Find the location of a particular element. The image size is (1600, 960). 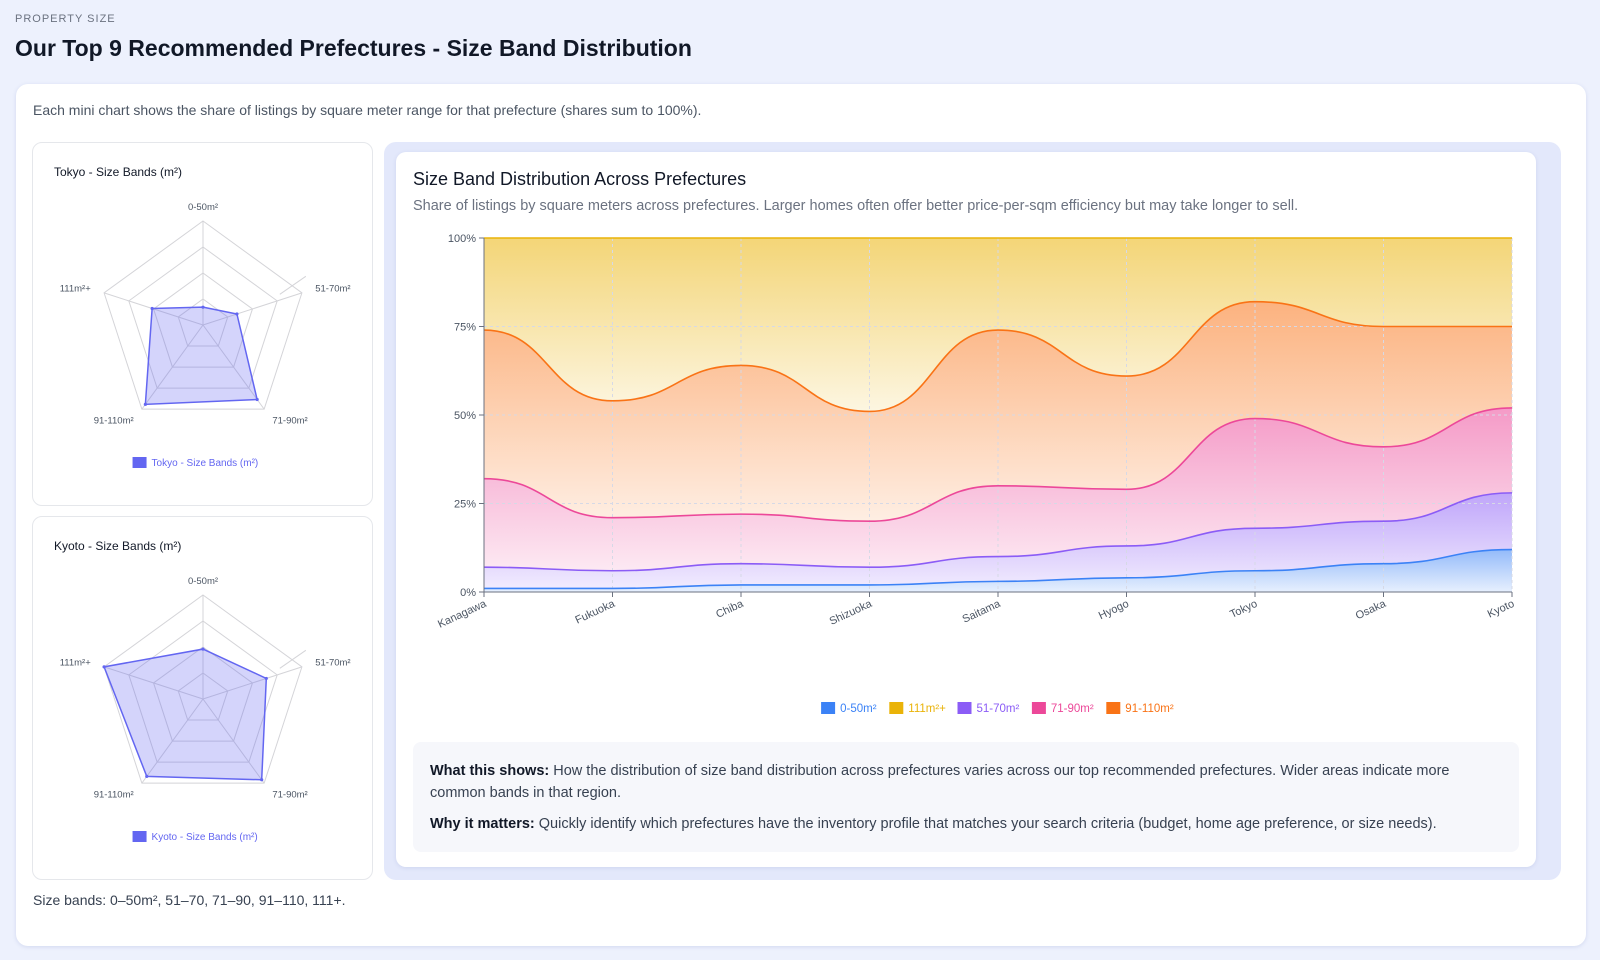

y-tick-label: 75% is located at coordinates (465, 328).